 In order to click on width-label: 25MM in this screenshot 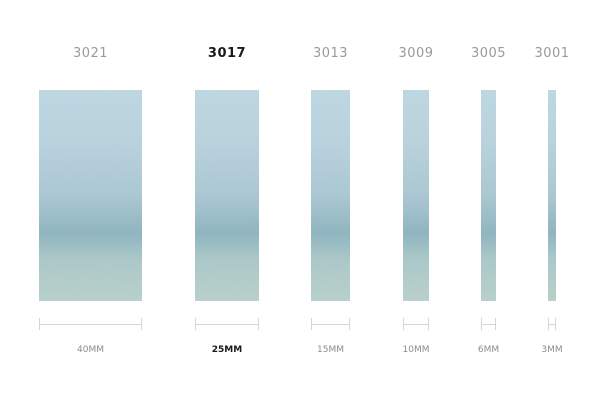, I will do `click(227, 350)`.